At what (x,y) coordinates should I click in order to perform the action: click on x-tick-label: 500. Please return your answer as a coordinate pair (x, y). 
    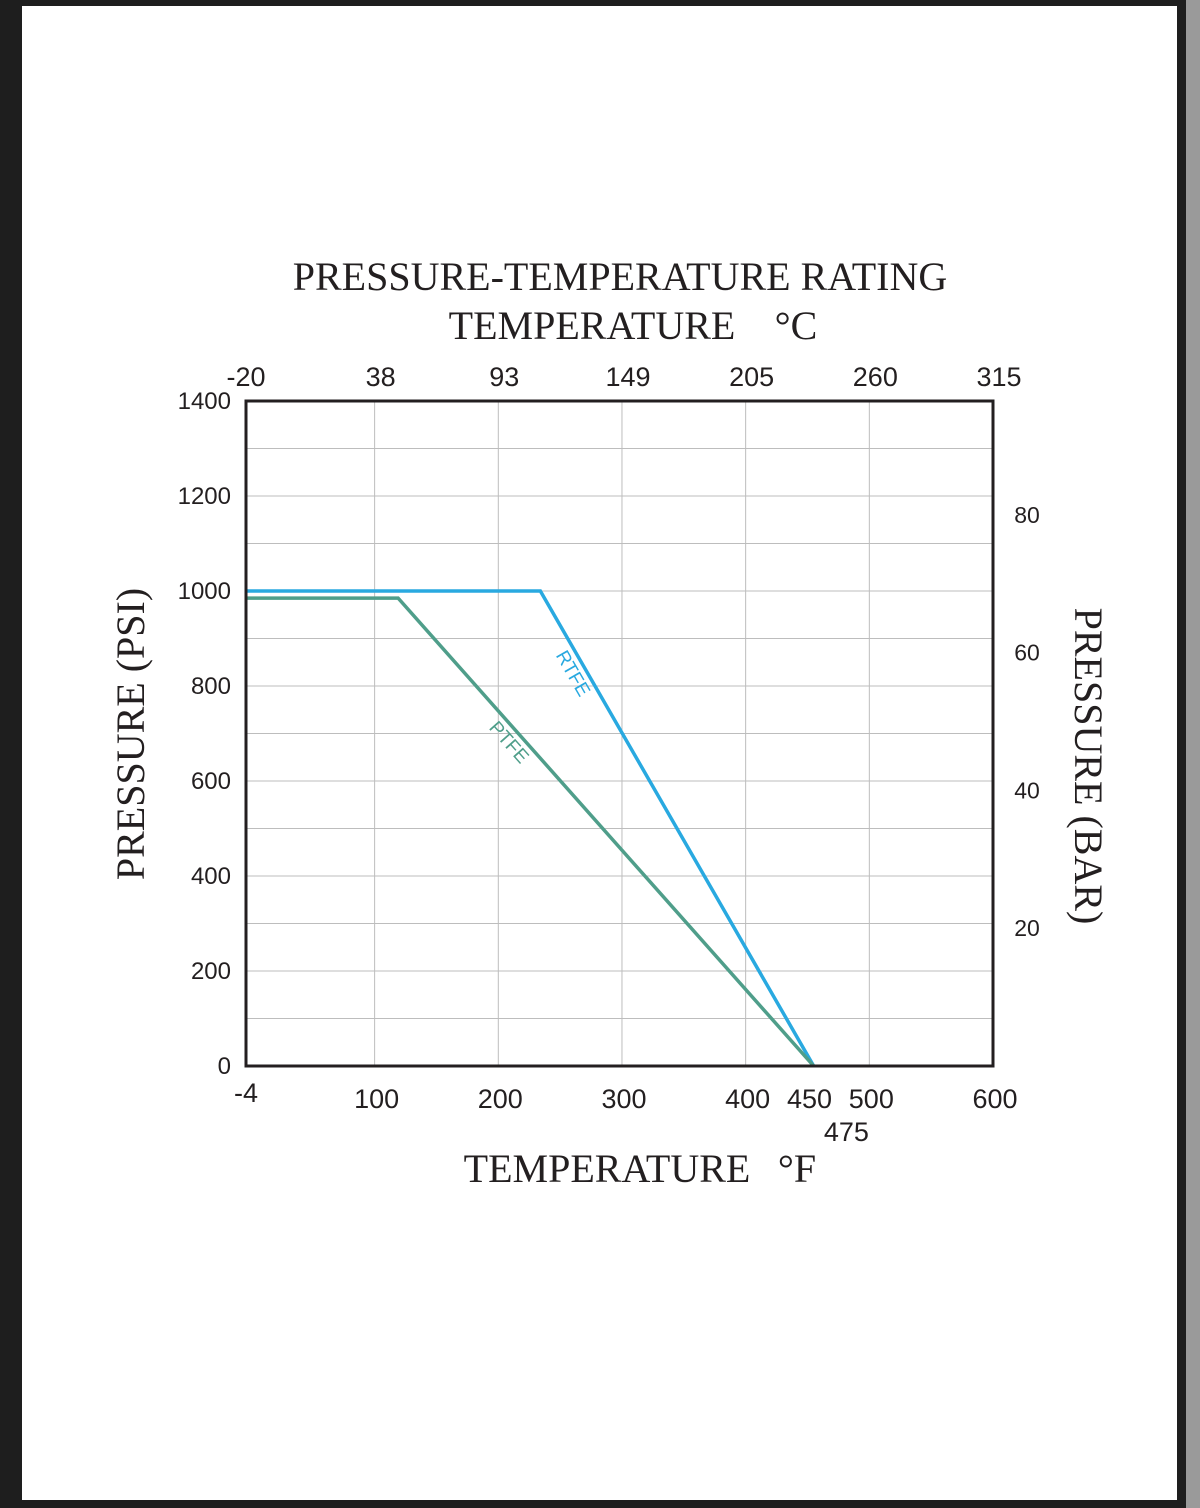
    Looking at the image, I should click on (871, 1099).